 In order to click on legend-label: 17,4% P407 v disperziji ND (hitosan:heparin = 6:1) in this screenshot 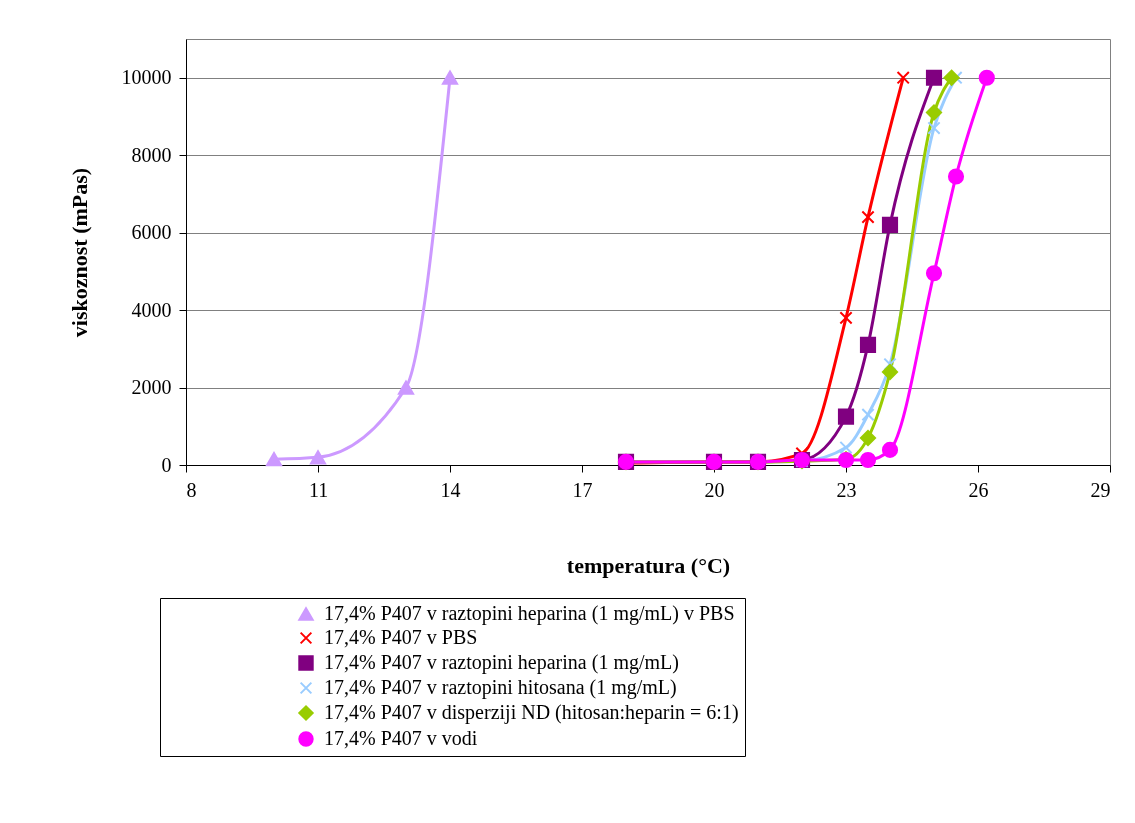, I will do `click(531, 712)`.